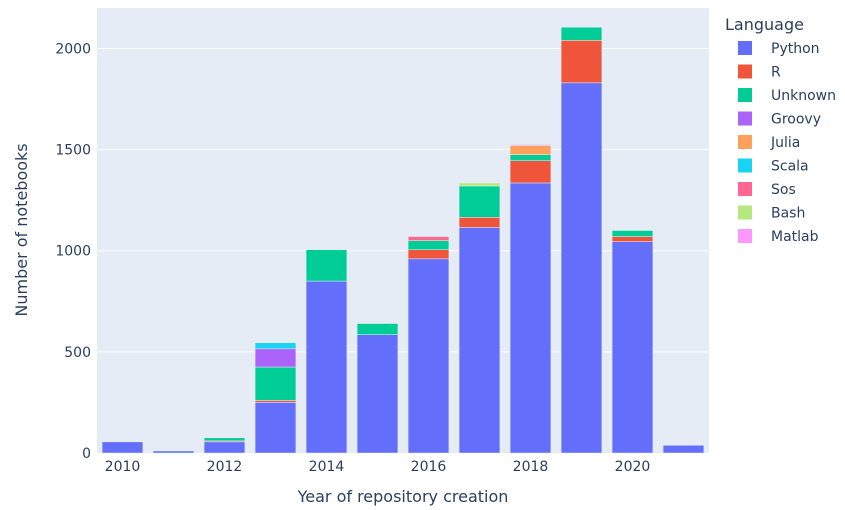  Describe the element at coordinates (745, 212) in the screenshot. I see `legend-swatch-bash` at that location.